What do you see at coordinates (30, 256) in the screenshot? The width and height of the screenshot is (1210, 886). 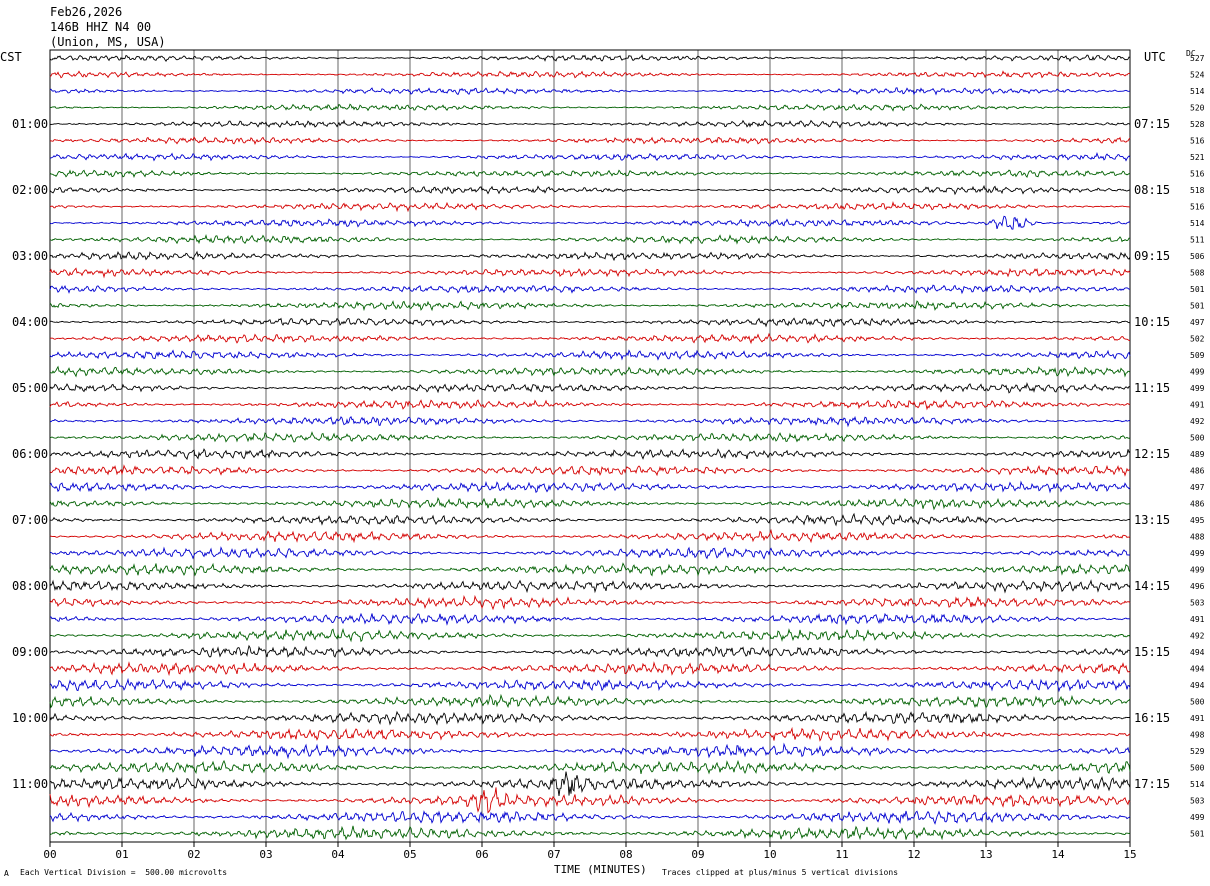 I see `left-hour-label: 03:00` at bounding box center [30, 256].